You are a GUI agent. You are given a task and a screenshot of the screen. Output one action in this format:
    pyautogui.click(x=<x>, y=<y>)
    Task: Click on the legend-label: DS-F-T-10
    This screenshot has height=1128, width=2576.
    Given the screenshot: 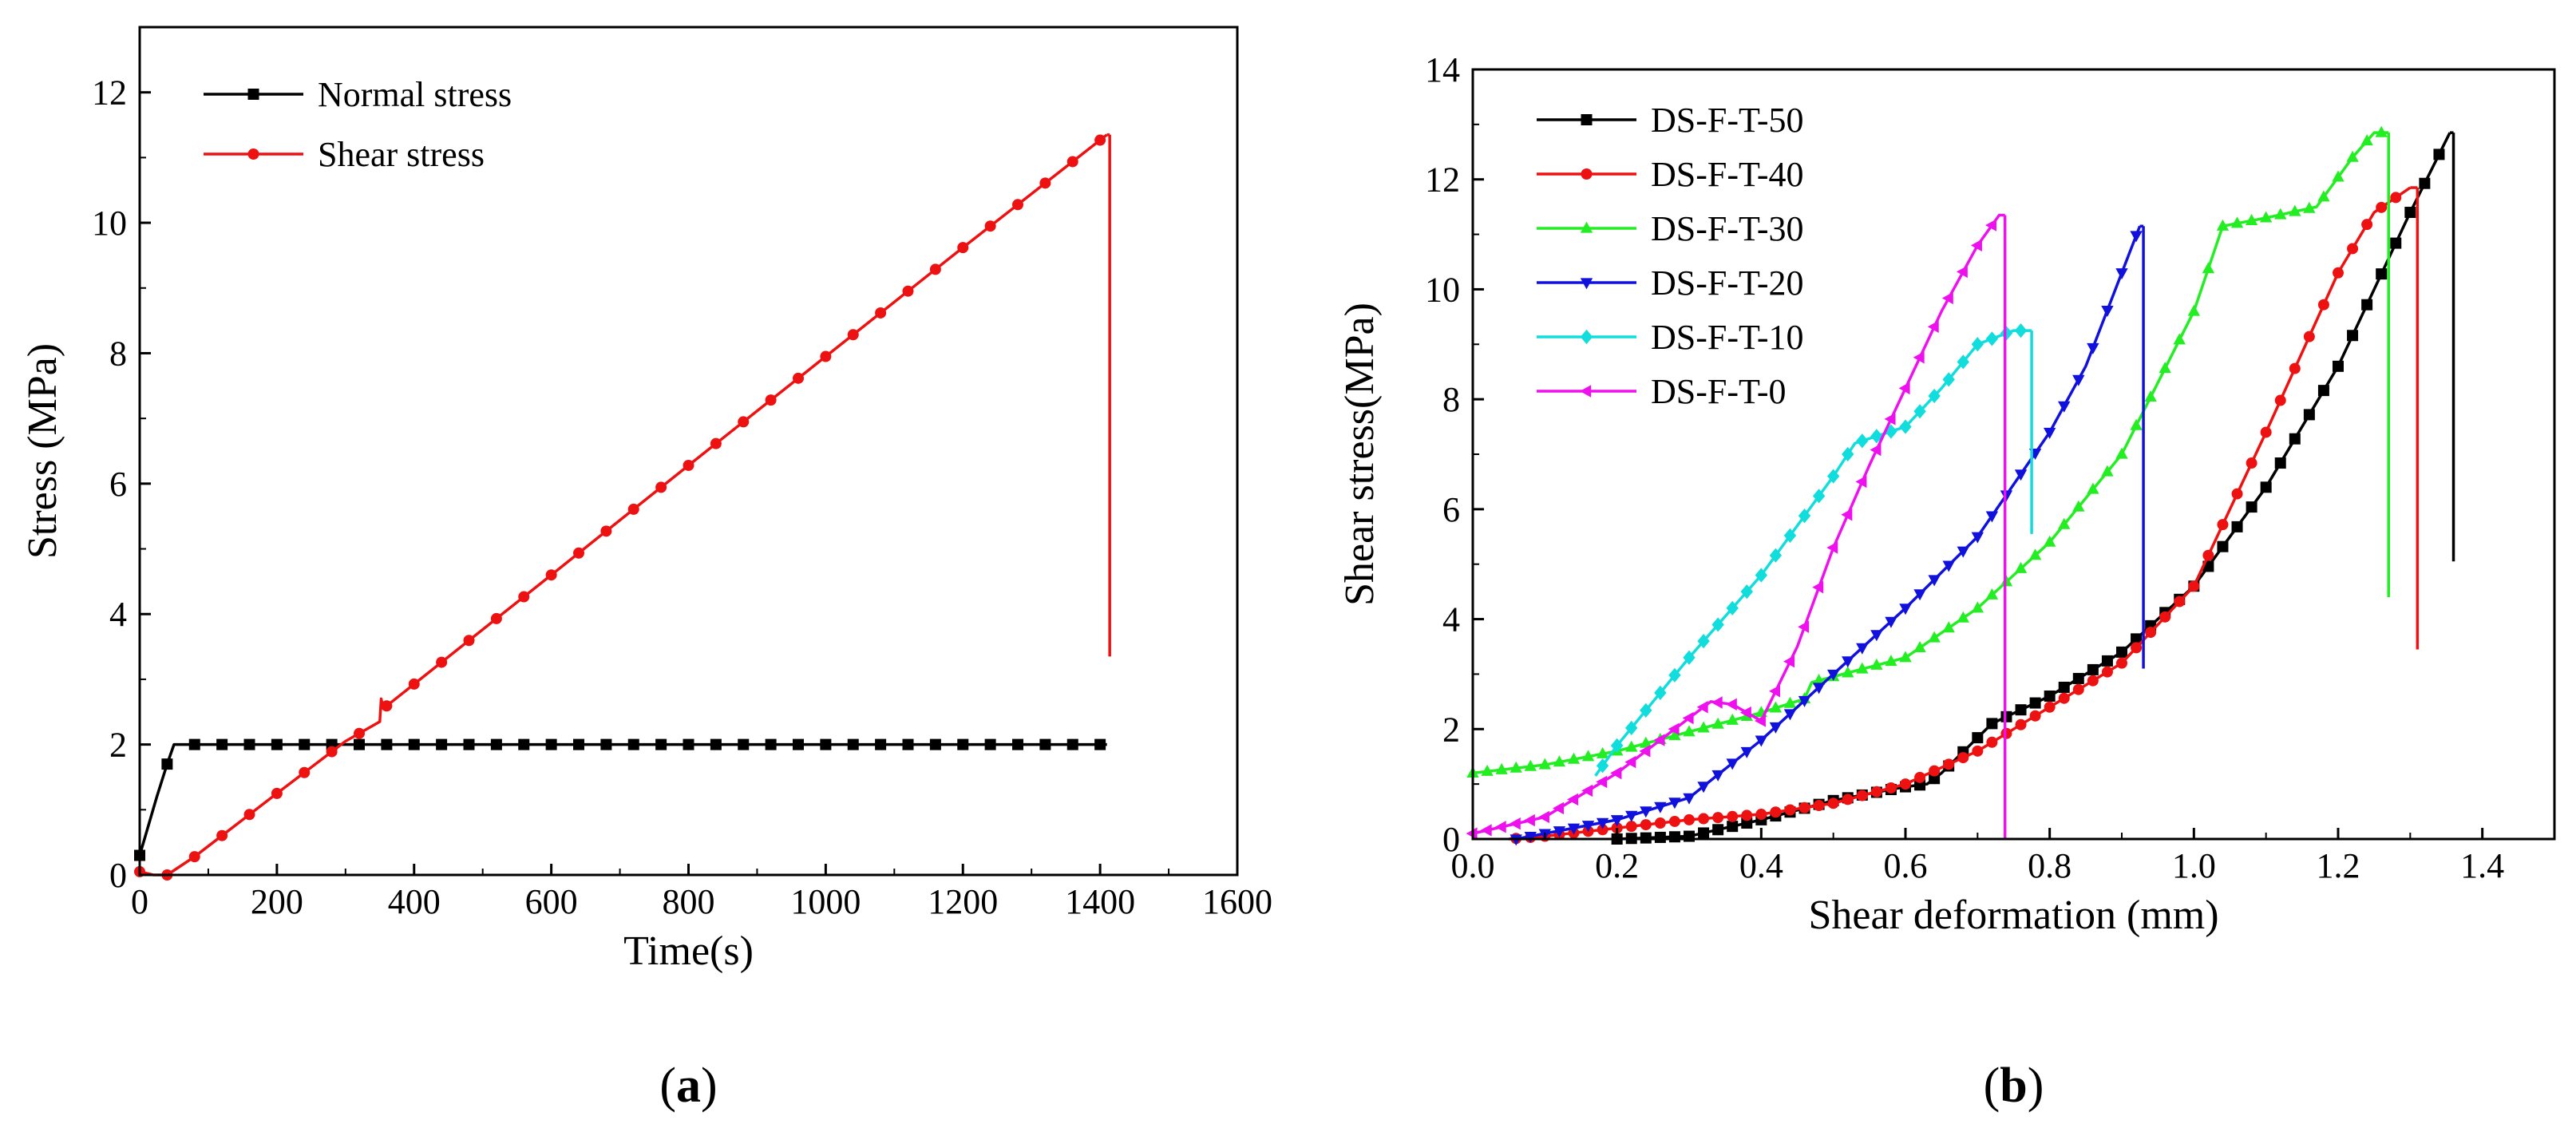 What is the action you would take?
    pyautogui.click(x=1728, y=337)
    